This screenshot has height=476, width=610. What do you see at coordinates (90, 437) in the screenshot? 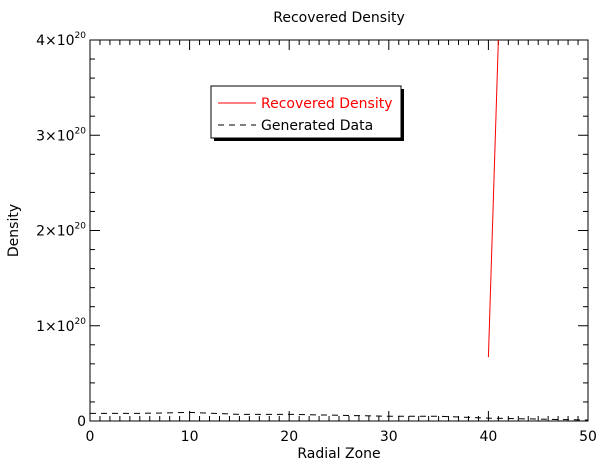
I see `x-tick-label: 0` at bounding box center [90, 437].